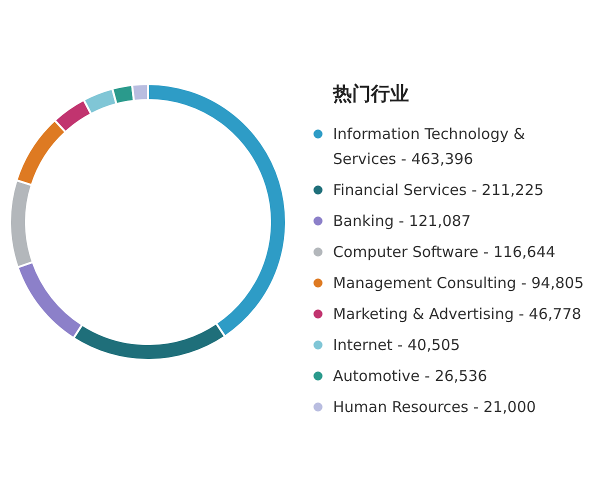 Image resolution: width=600 pixels, height=480 pixels. I want to click on chart-title: 热门行业, so click(370, 94).